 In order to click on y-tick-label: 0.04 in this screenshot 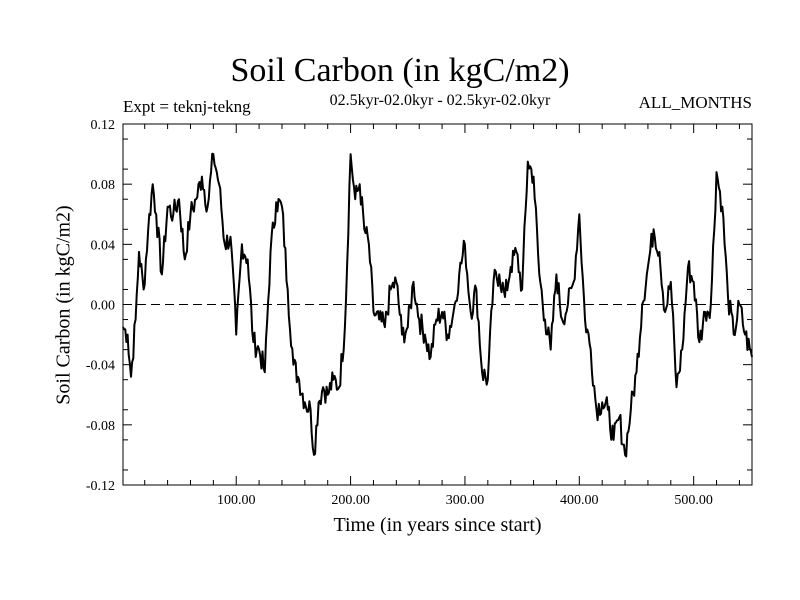, I will do `click(103, 245)`.